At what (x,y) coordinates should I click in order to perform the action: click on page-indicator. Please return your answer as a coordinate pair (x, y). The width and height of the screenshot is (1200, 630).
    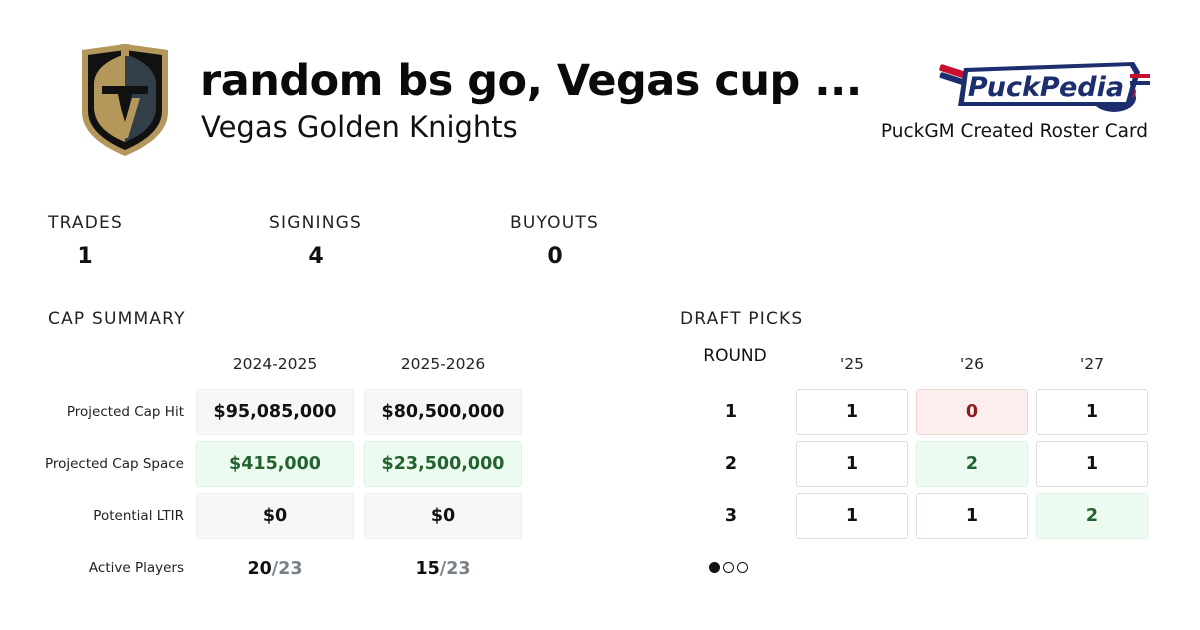
    Looking at the image, I should click on (728, 567).